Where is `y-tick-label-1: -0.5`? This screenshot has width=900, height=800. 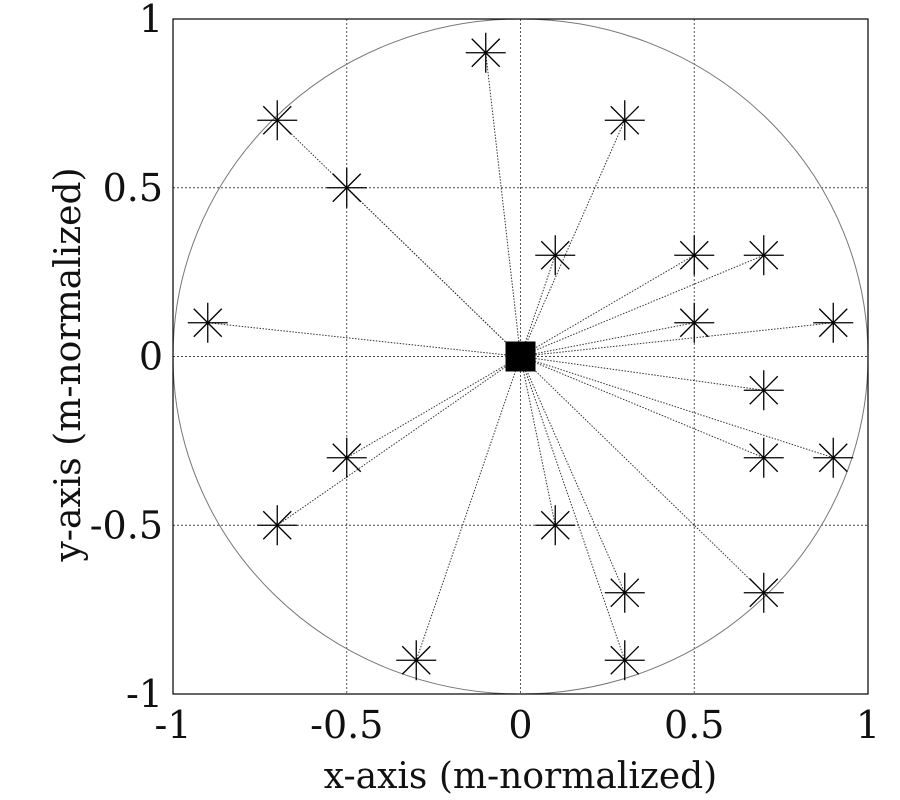
y-tick-label-1: -0.5 is located at coordinates (126, 525).